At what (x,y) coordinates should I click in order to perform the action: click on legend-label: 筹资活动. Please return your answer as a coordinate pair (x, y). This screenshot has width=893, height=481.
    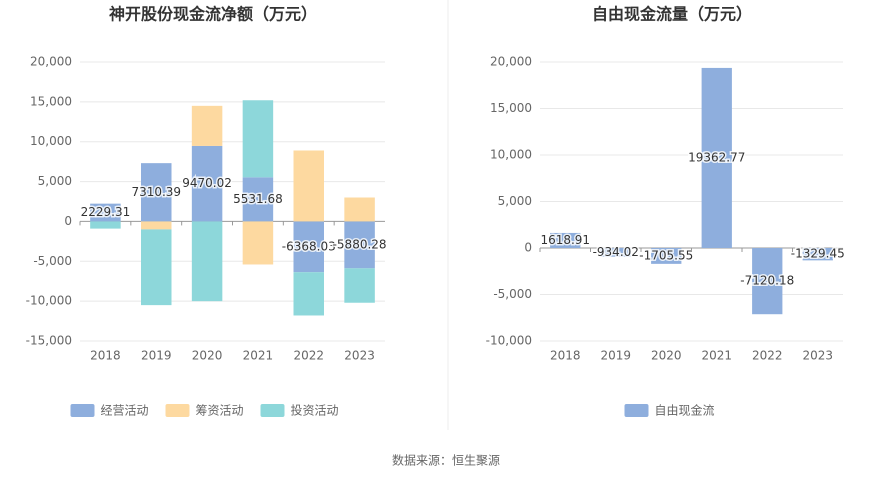
    Looking at the image, I should click on (220, 411).